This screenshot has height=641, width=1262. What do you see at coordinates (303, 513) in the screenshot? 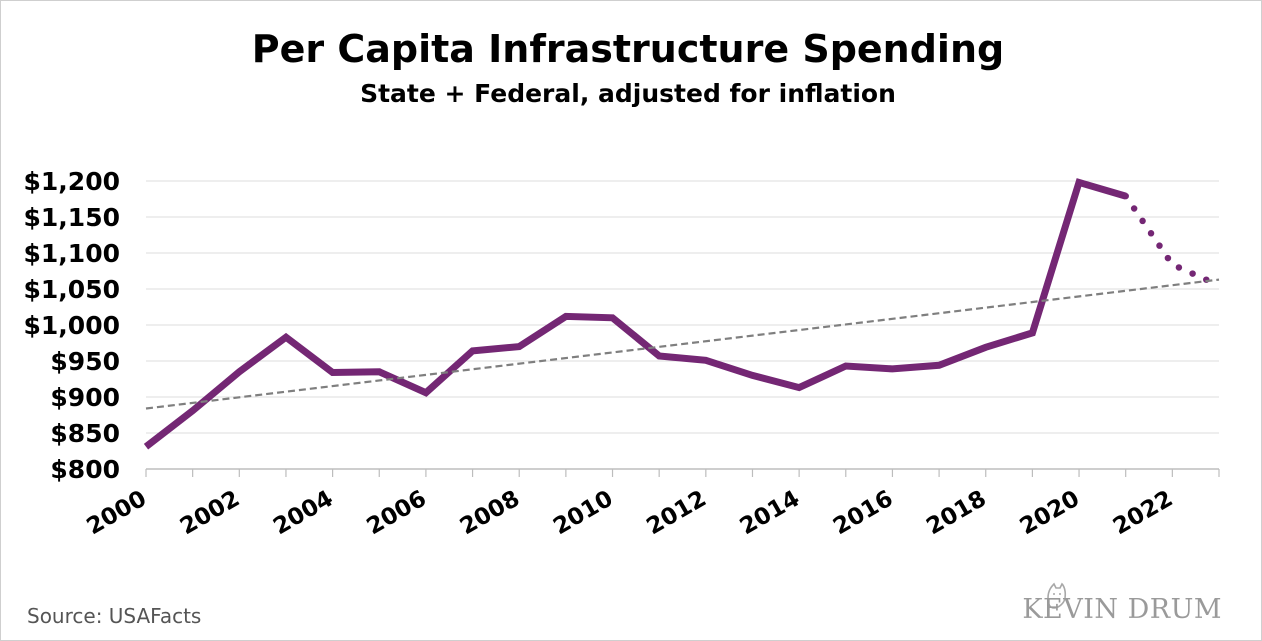
I see `x-tick-label: 2004` at bounding box center [303, 513].